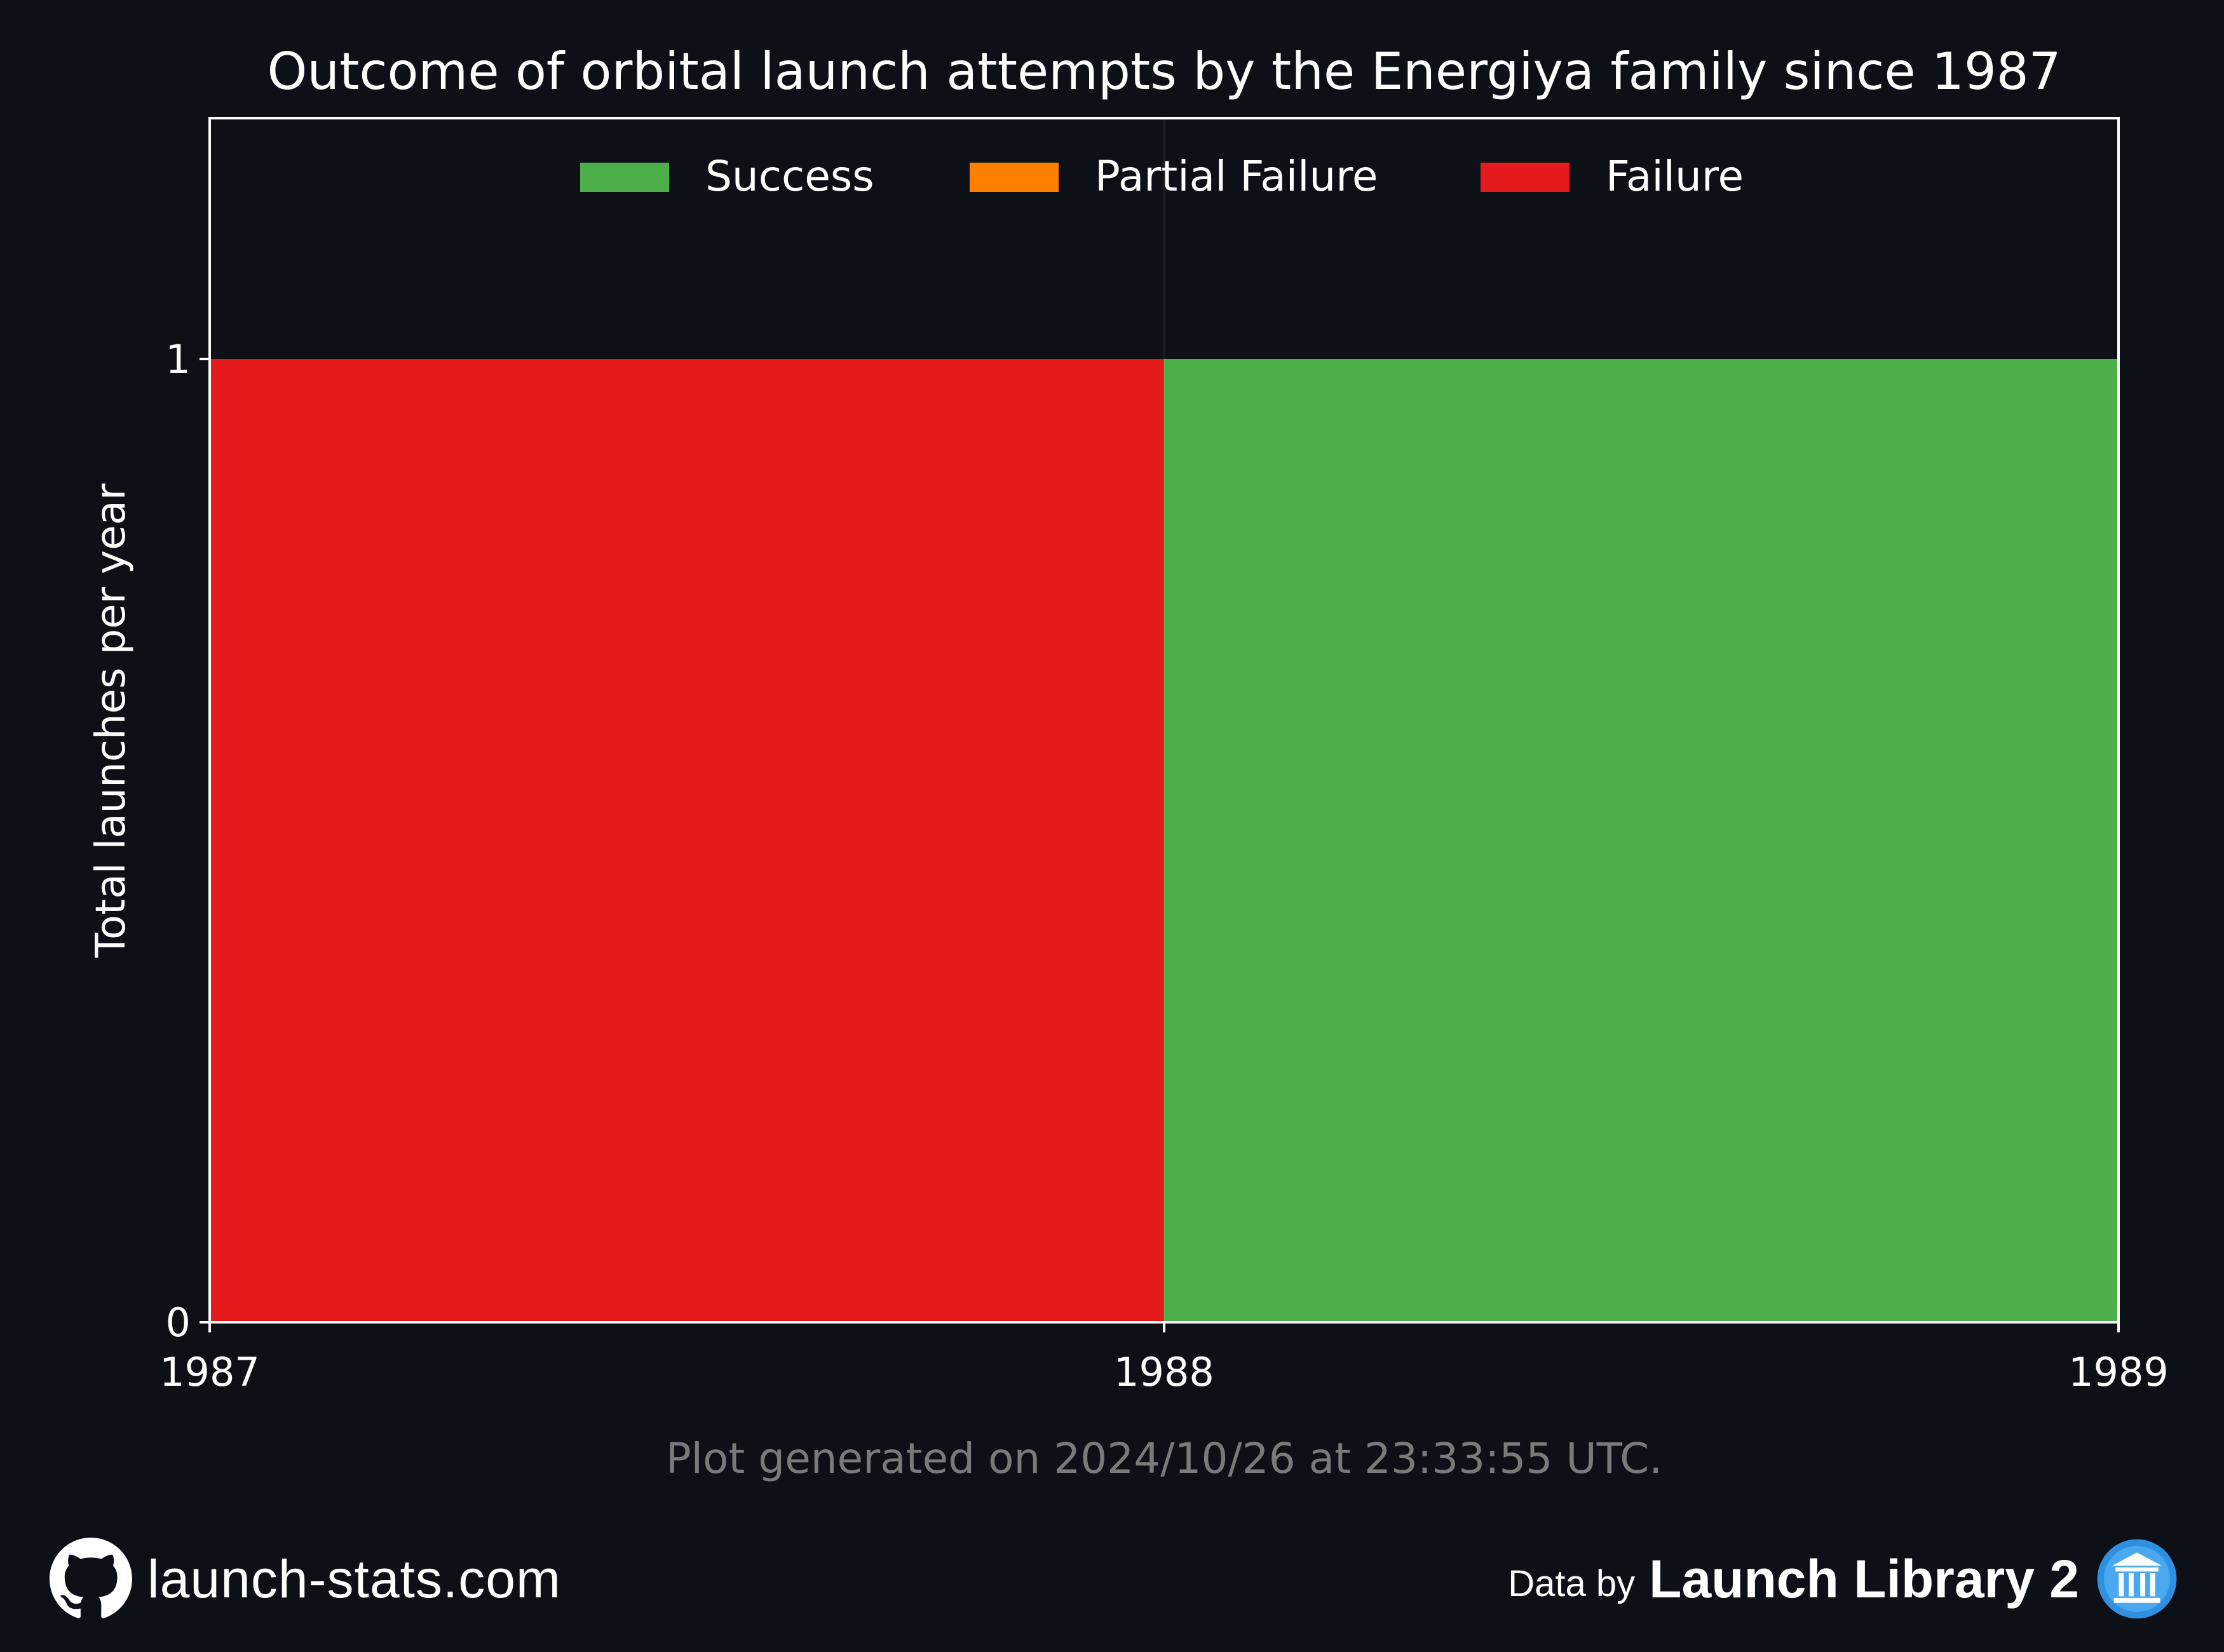 The image size is (2224, 1652). What do you see at coordinates (2118, 1372) in the screenshot?
I see `x-tick-label: 1989` at bounding box center [2118, 1372].